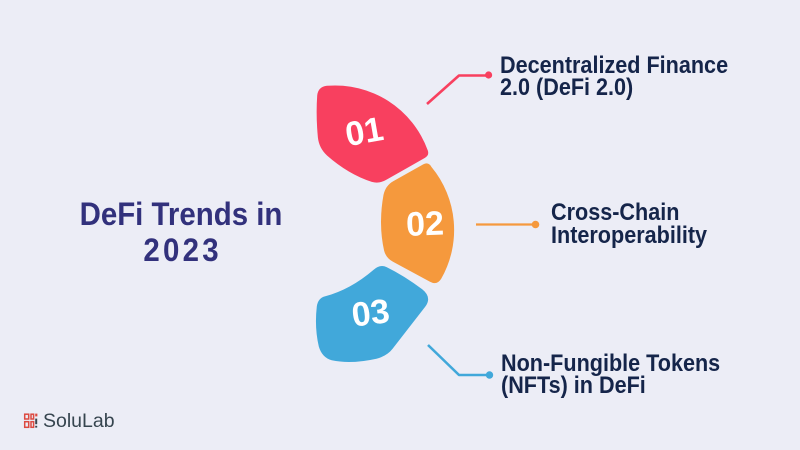  What do you see at coordinates (371, 313) in the screenshot?
I see `svg-text: 03` at bounding box center [371, 313].